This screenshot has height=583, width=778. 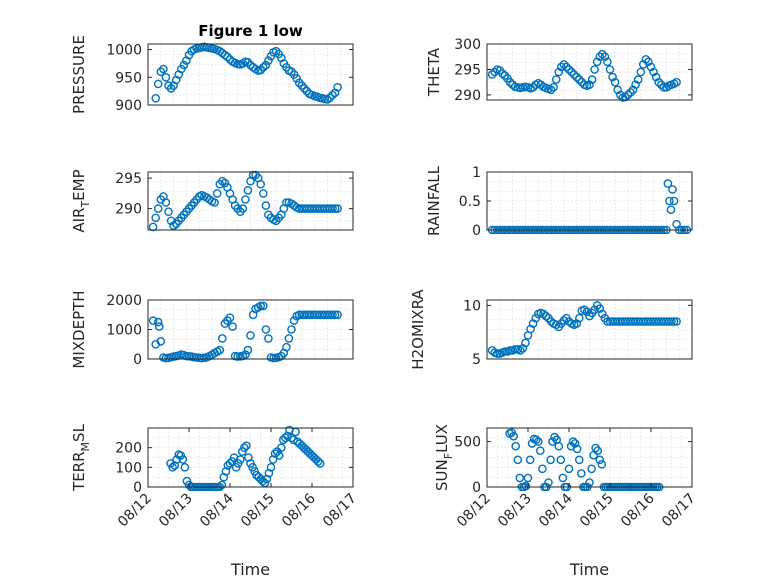 What do you see at coordinates (470, 202) in the screenshot?
I see `y-tick-label: 0.5` at bounding box center [470, 202].